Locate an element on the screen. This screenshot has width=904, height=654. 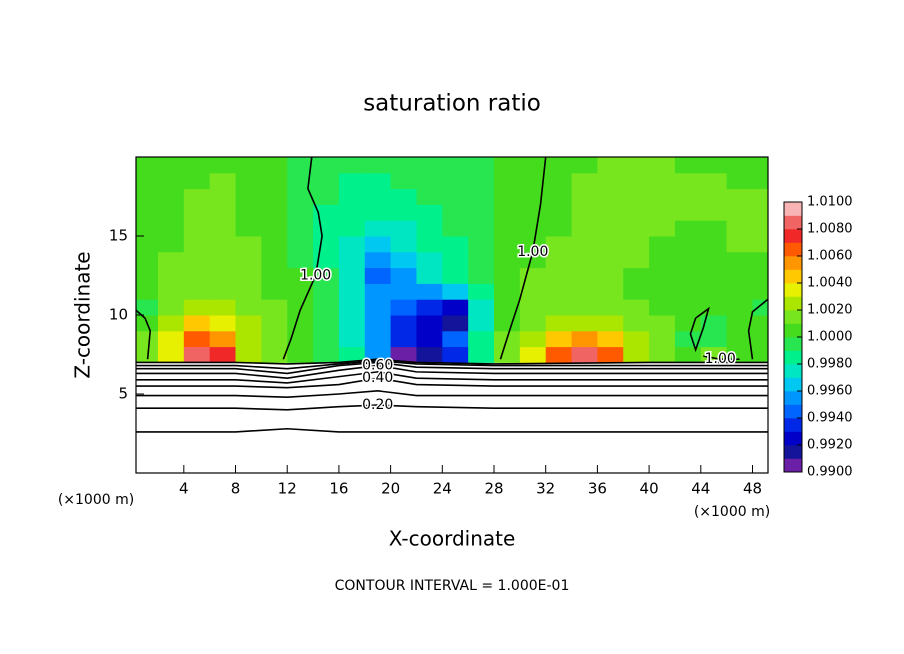
contour-label: 0.60 is located at coordinates (377, 366).